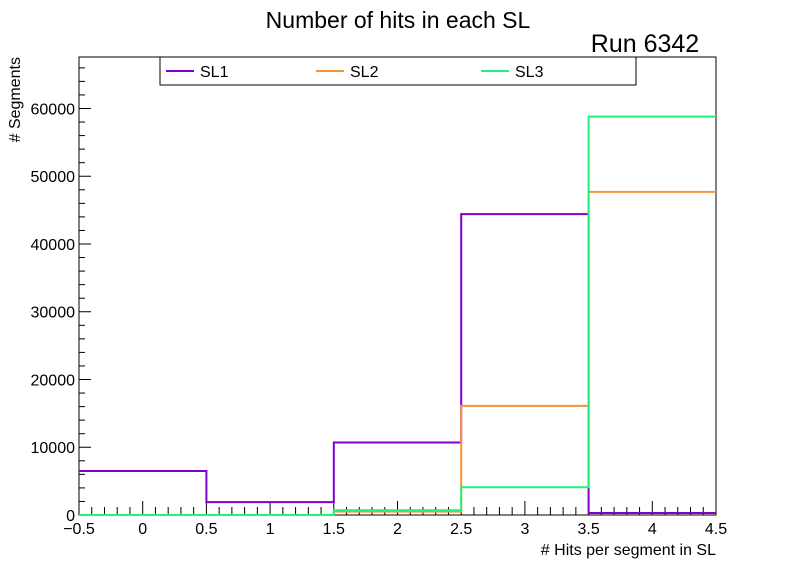 The height and width of the screenshot is (572, 796). What do you see at coordinates (398, 20) in the screenshot?
I see `chart-title: Number of hits in each SL` at bounding box center [398, 20].